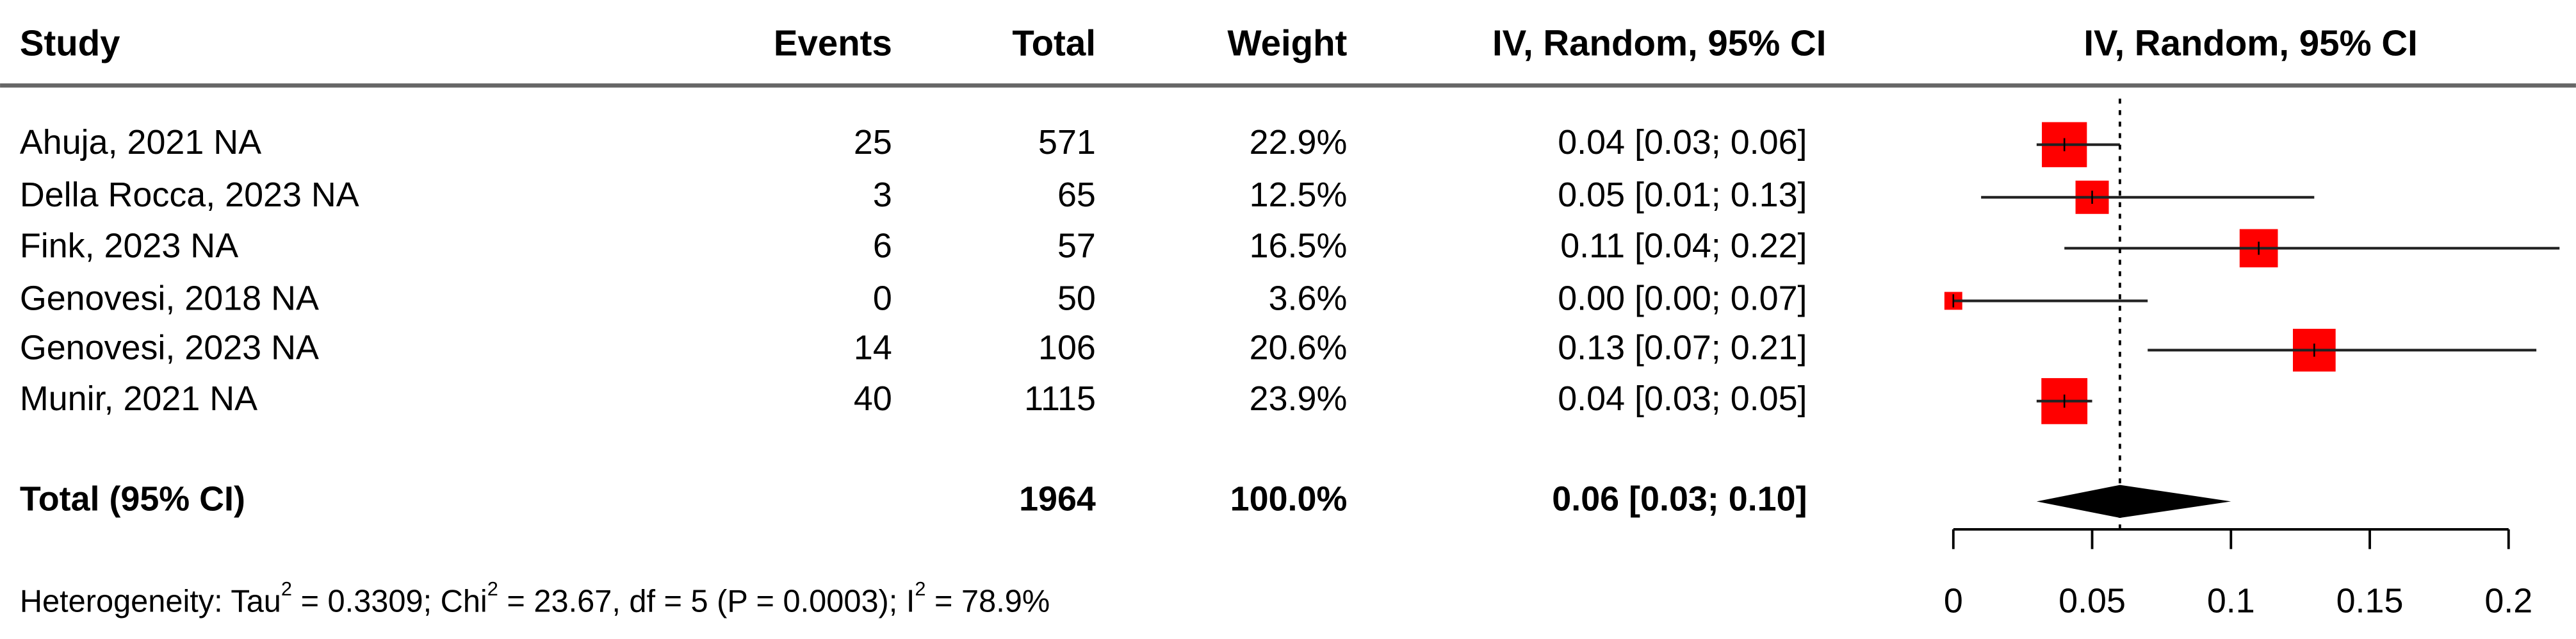  Describe the element at coordinates (1953, 601) in the screenshot. I see `x-tick-label: 0` at that location.